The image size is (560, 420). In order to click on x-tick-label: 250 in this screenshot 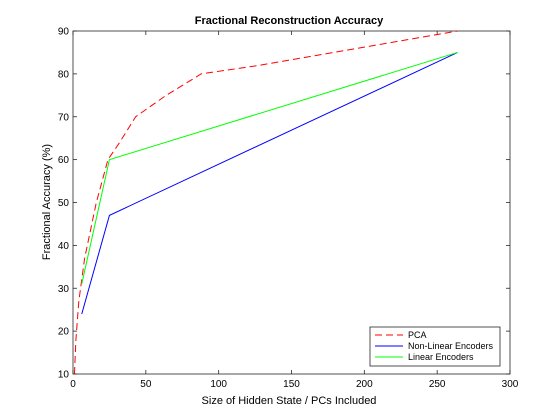, I will do `click(437, 384)`.